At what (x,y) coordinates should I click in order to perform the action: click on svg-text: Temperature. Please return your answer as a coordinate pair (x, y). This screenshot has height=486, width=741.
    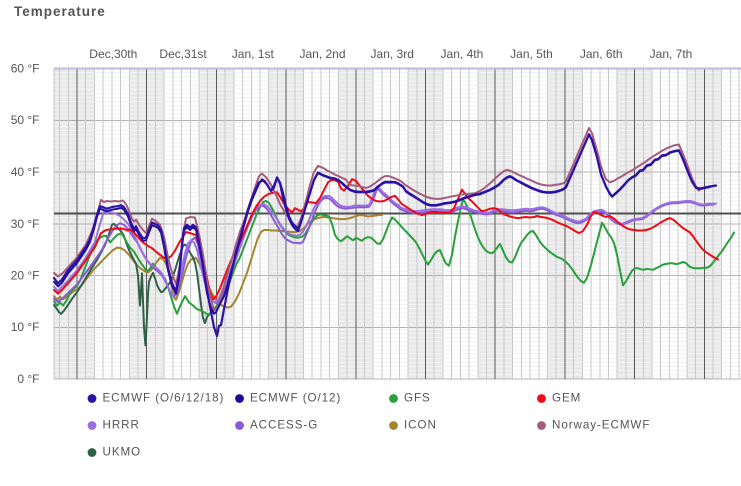
    Looking at the image, I should click on (60, 11).